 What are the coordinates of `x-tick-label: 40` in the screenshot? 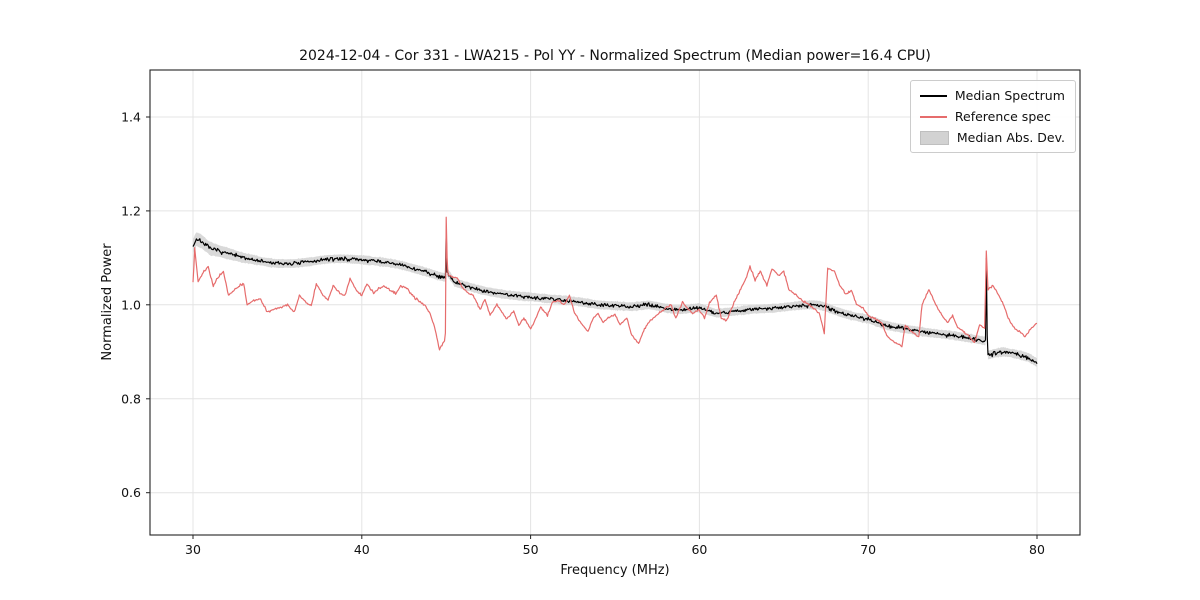 It's located at (362, 549).